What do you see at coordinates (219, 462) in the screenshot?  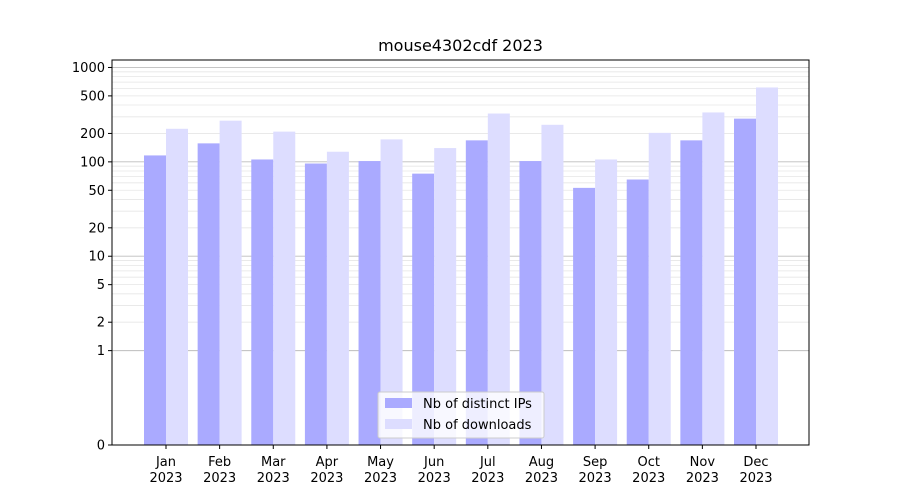 I see `x-tick-label-month: Feb` at bounding box center [219, 462].